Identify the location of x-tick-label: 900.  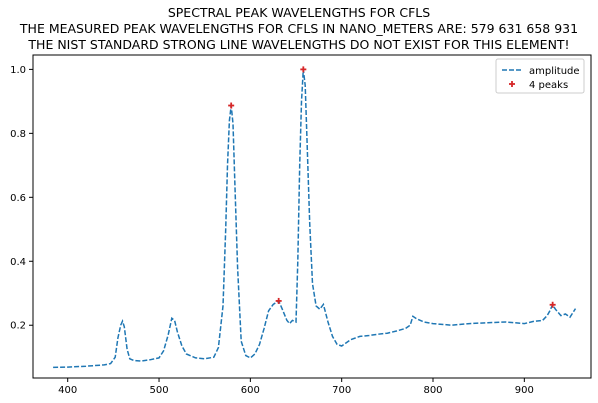
(524, 390).